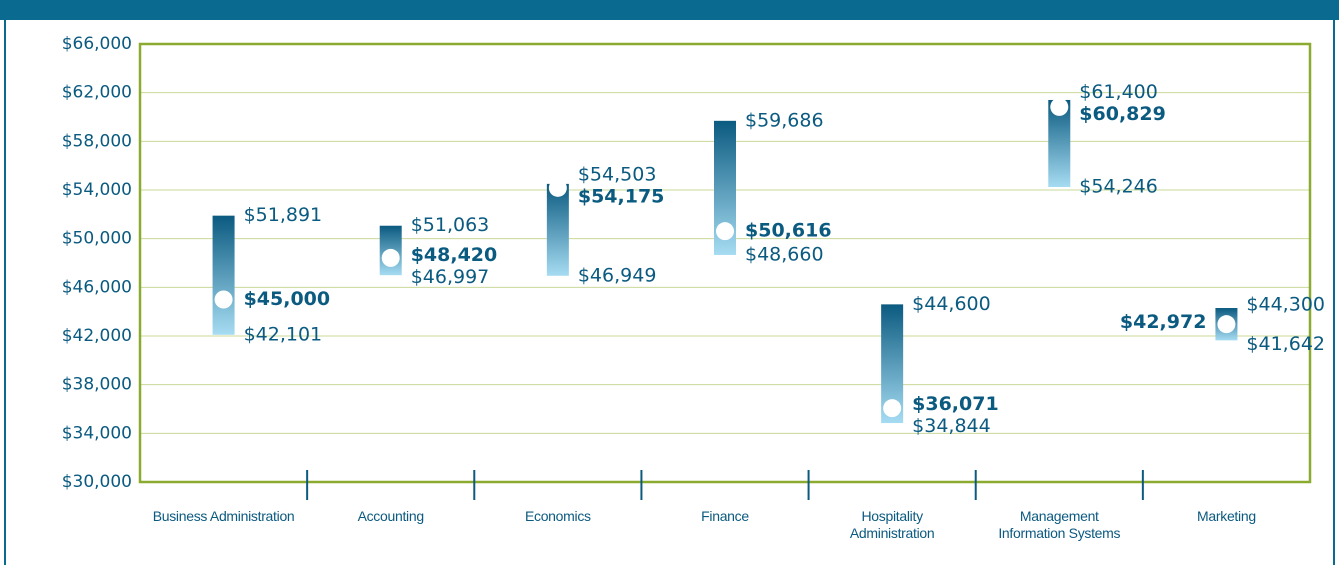 Image resolution: width=1339 pixels, height=565 pixels. What do you see at coordinates (1285, 305) in the screenshot?
I see `high-label: $44,300` at bounding box center [1285, 305].